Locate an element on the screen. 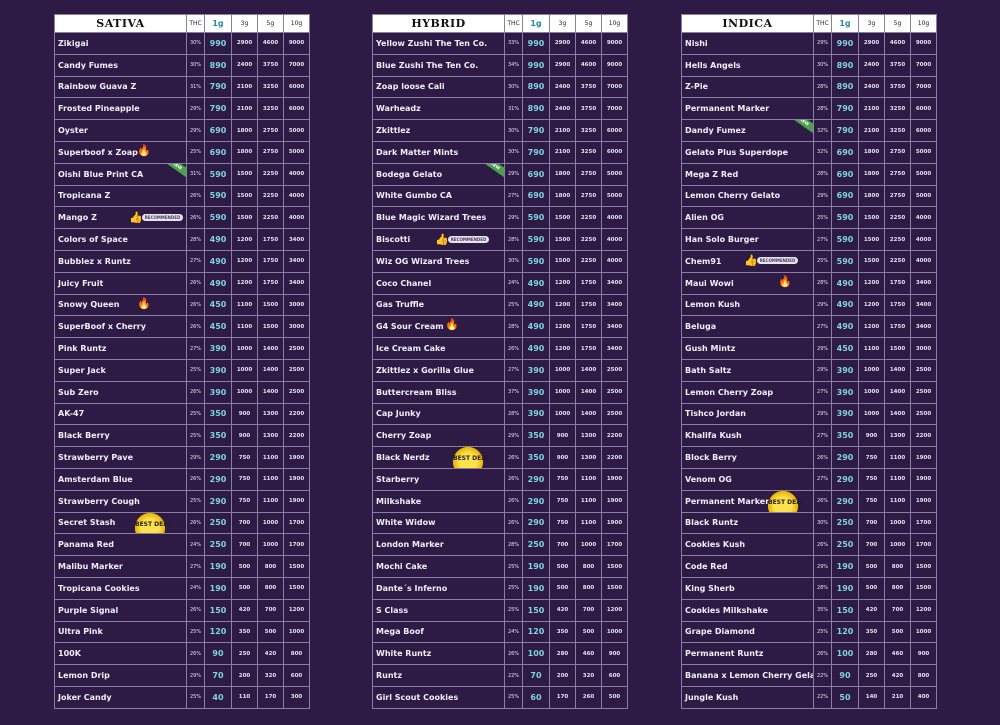 The height and width of the screenshot is (725, 1000). strain-name: Secret Stash is located at coordinates (87, 523).